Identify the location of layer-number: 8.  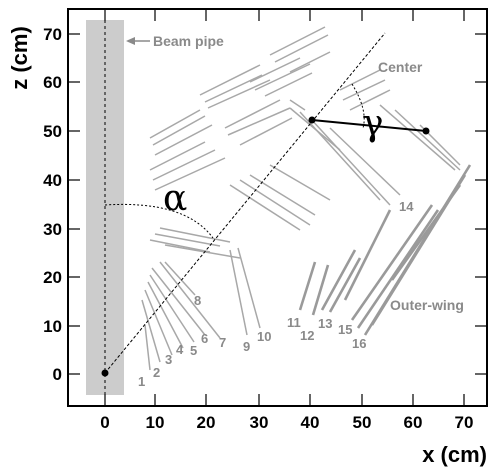
(197, 300).